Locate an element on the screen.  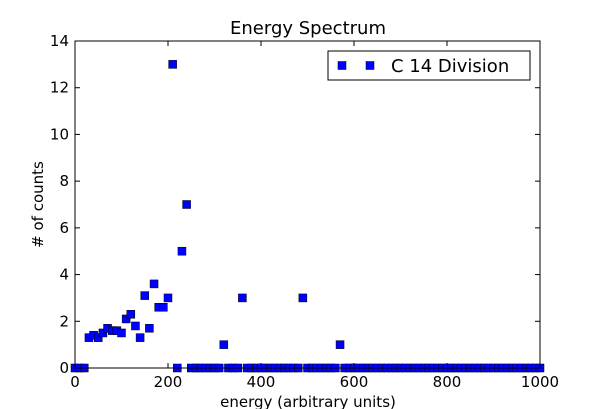
x-tick-label: 800 is located at coordinates (447, 382).